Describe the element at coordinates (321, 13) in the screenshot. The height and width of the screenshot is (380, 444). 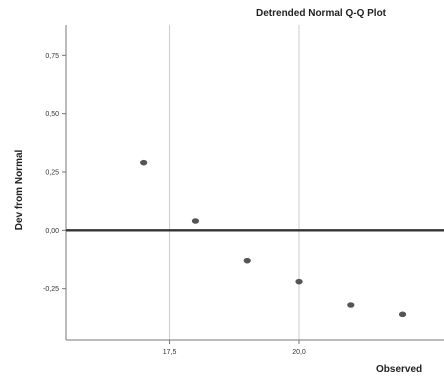
I see `chart-title: Detrended Normal Q-Q Plot` at that location.